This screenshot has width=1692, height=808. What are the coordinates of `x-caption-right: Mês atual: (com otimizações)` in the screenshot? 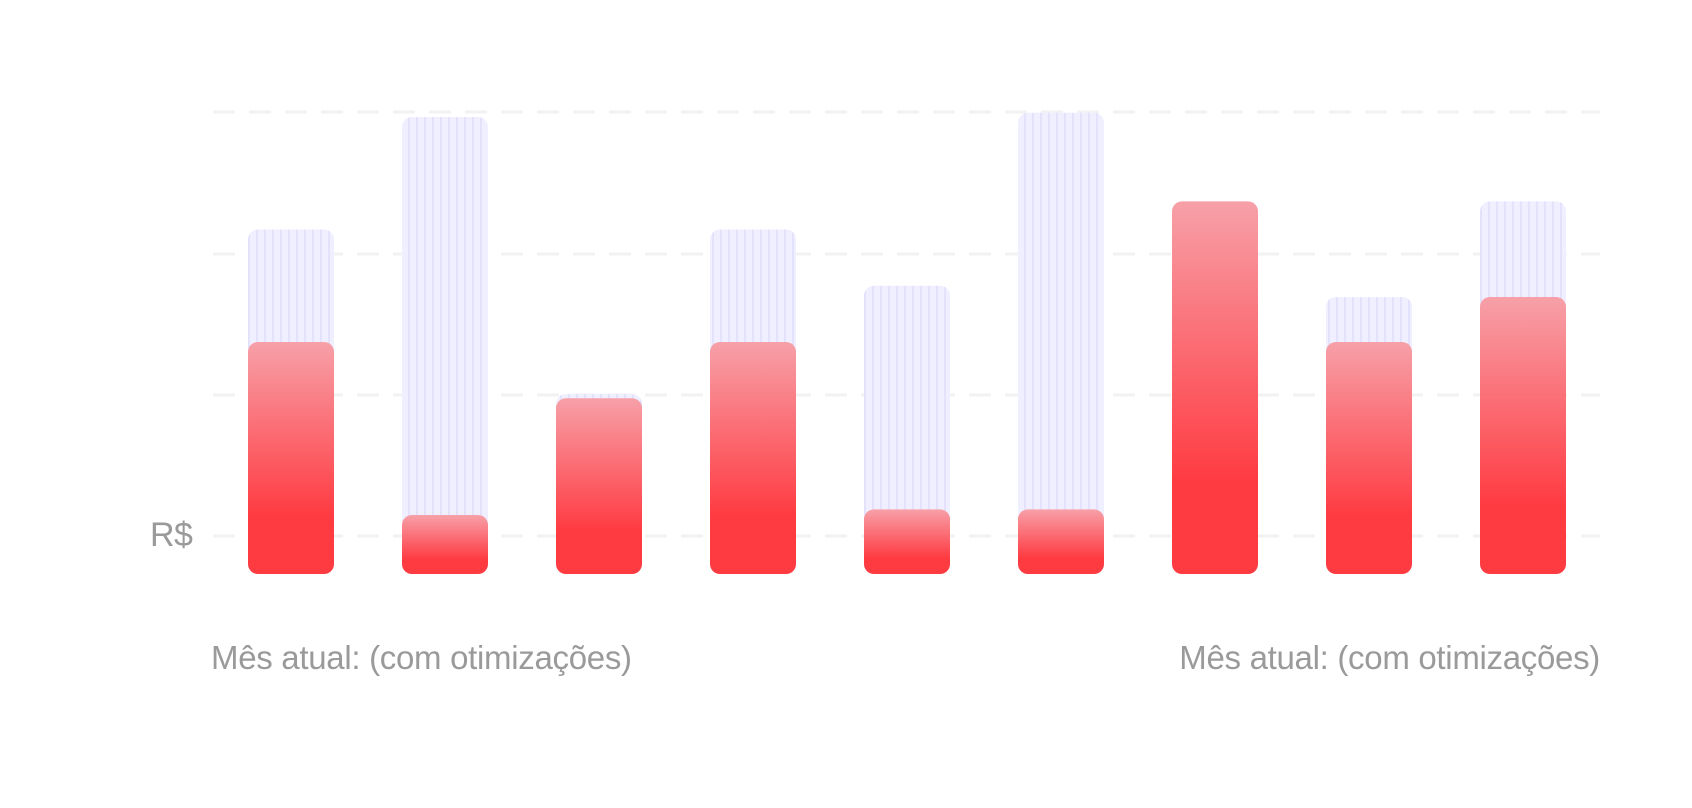 It's located at (1389, 657).